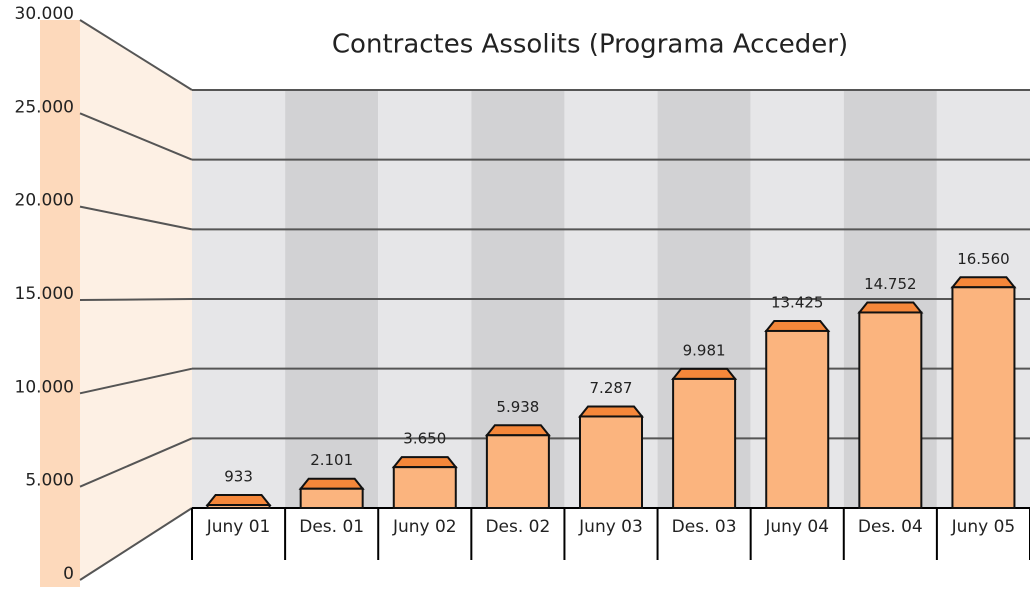 Image resolution: width=1030 pixels, height=591 pixels. What do you see at coordinates (331, 527) in the screenshot?
I see `x-tick-label: Des. 01` at bounding box center [331, 527].